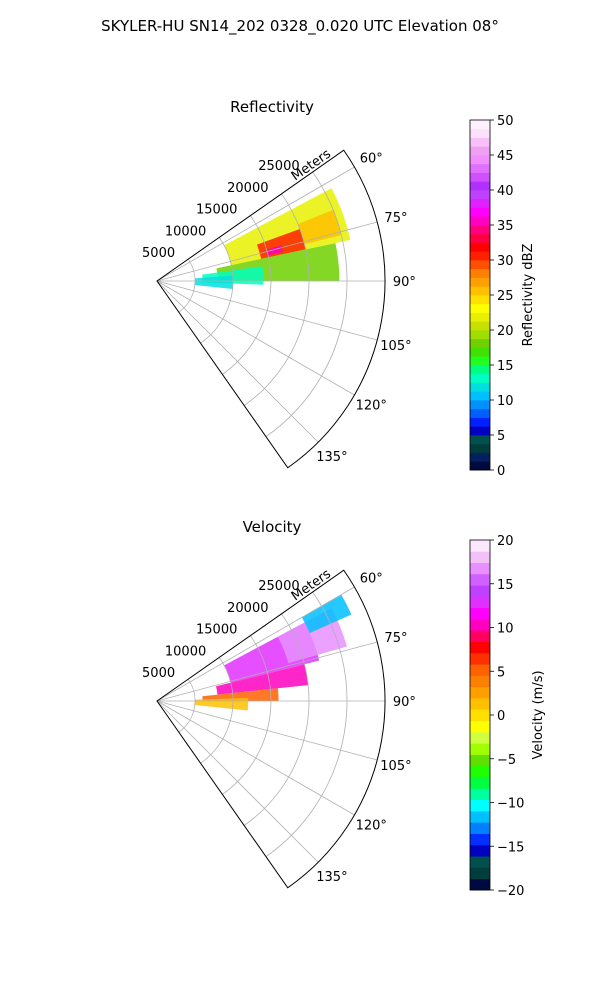 Image resolution: width=600 pixels, height=1000 pixels. I want to click on radial-tick-label: 15000, so click(216, 210).